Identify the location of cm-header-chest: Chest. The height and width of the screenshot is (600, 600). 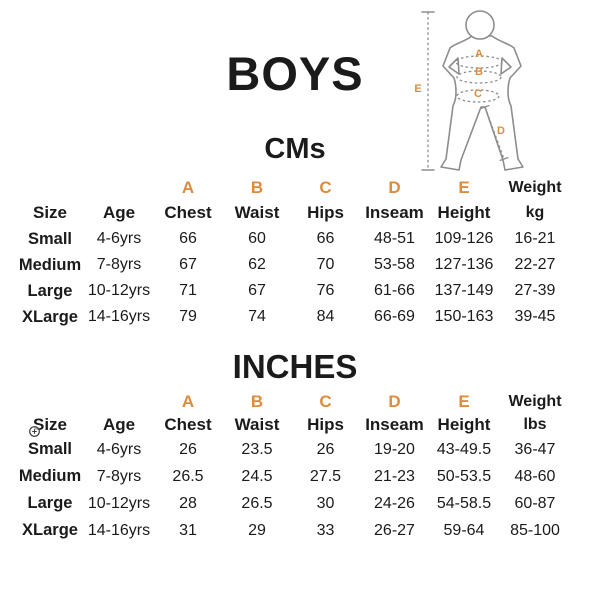
(188, 212).